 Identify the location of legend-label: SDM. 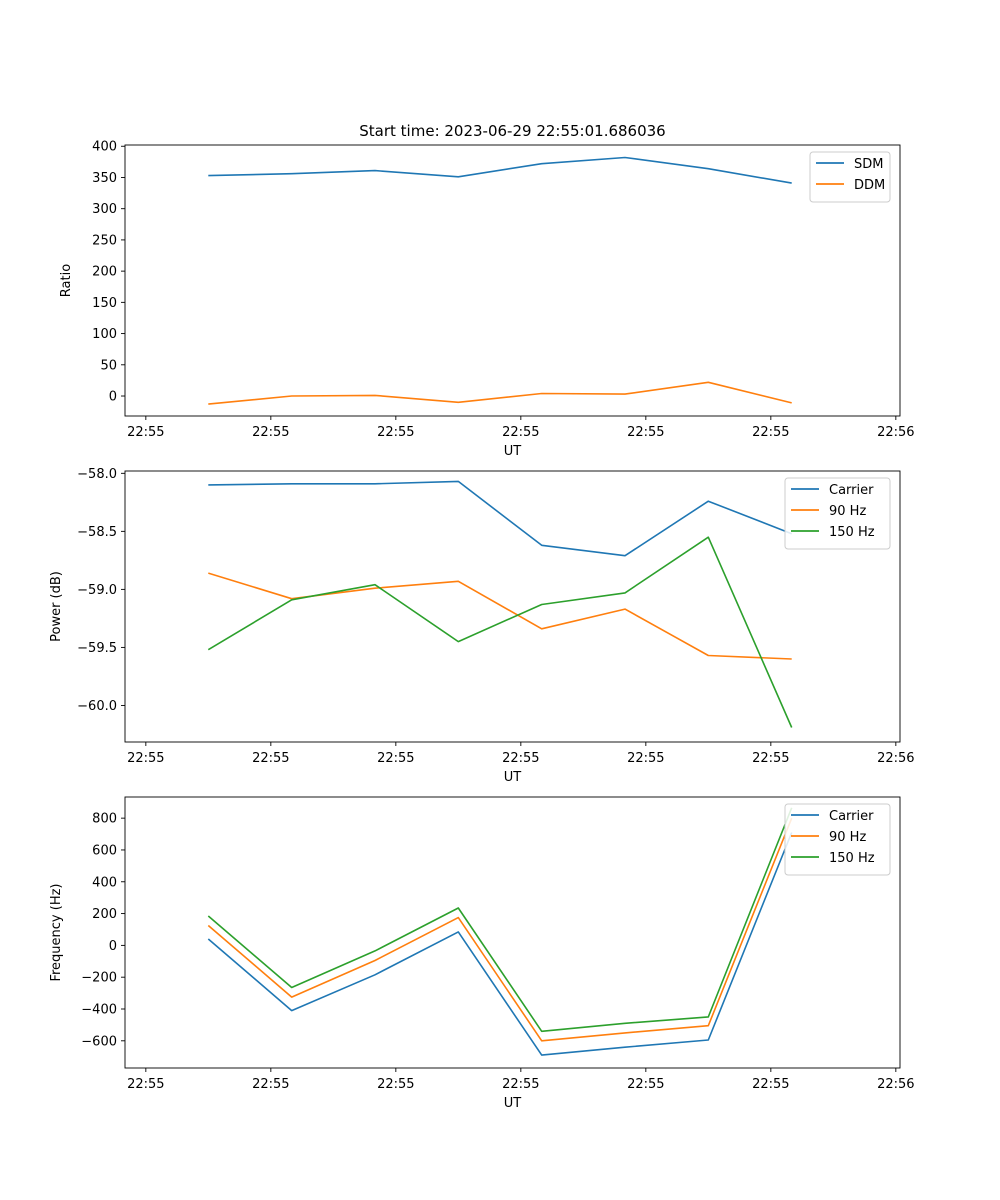
(868, 164).